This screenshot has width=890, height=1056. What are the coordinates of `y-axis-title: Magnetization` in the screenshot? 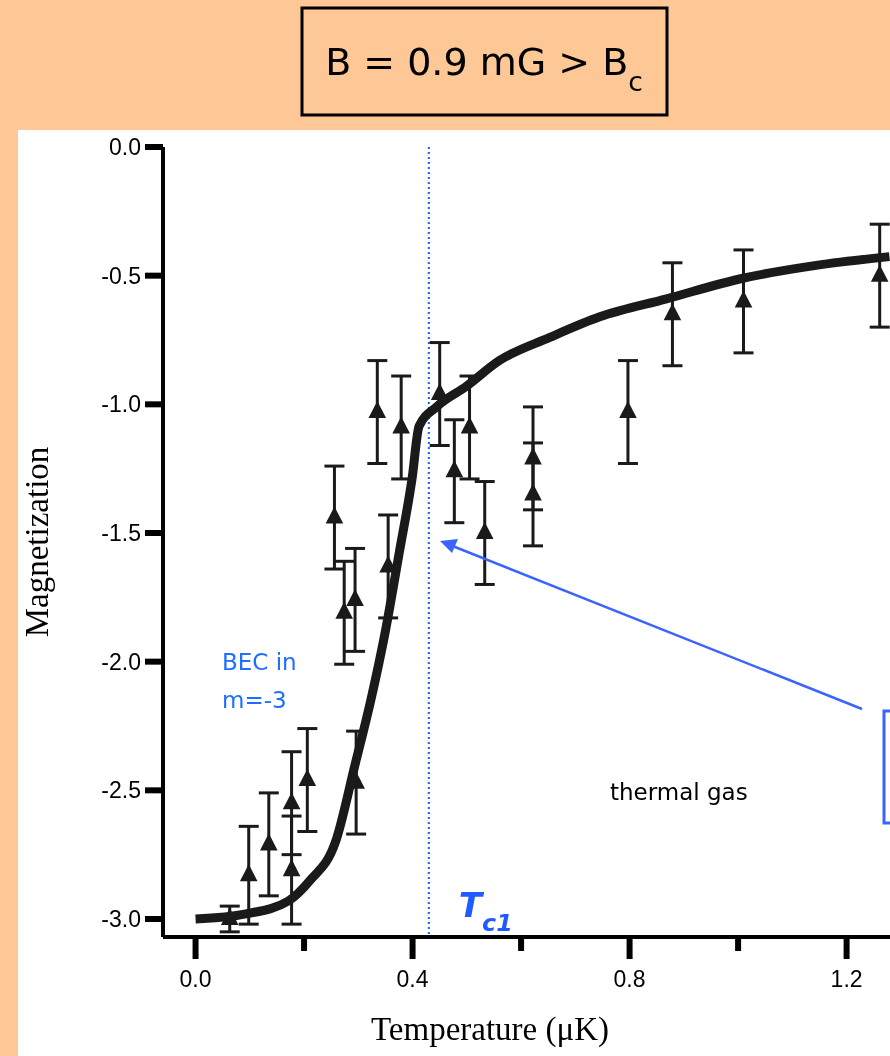 It's located at (37, 542).